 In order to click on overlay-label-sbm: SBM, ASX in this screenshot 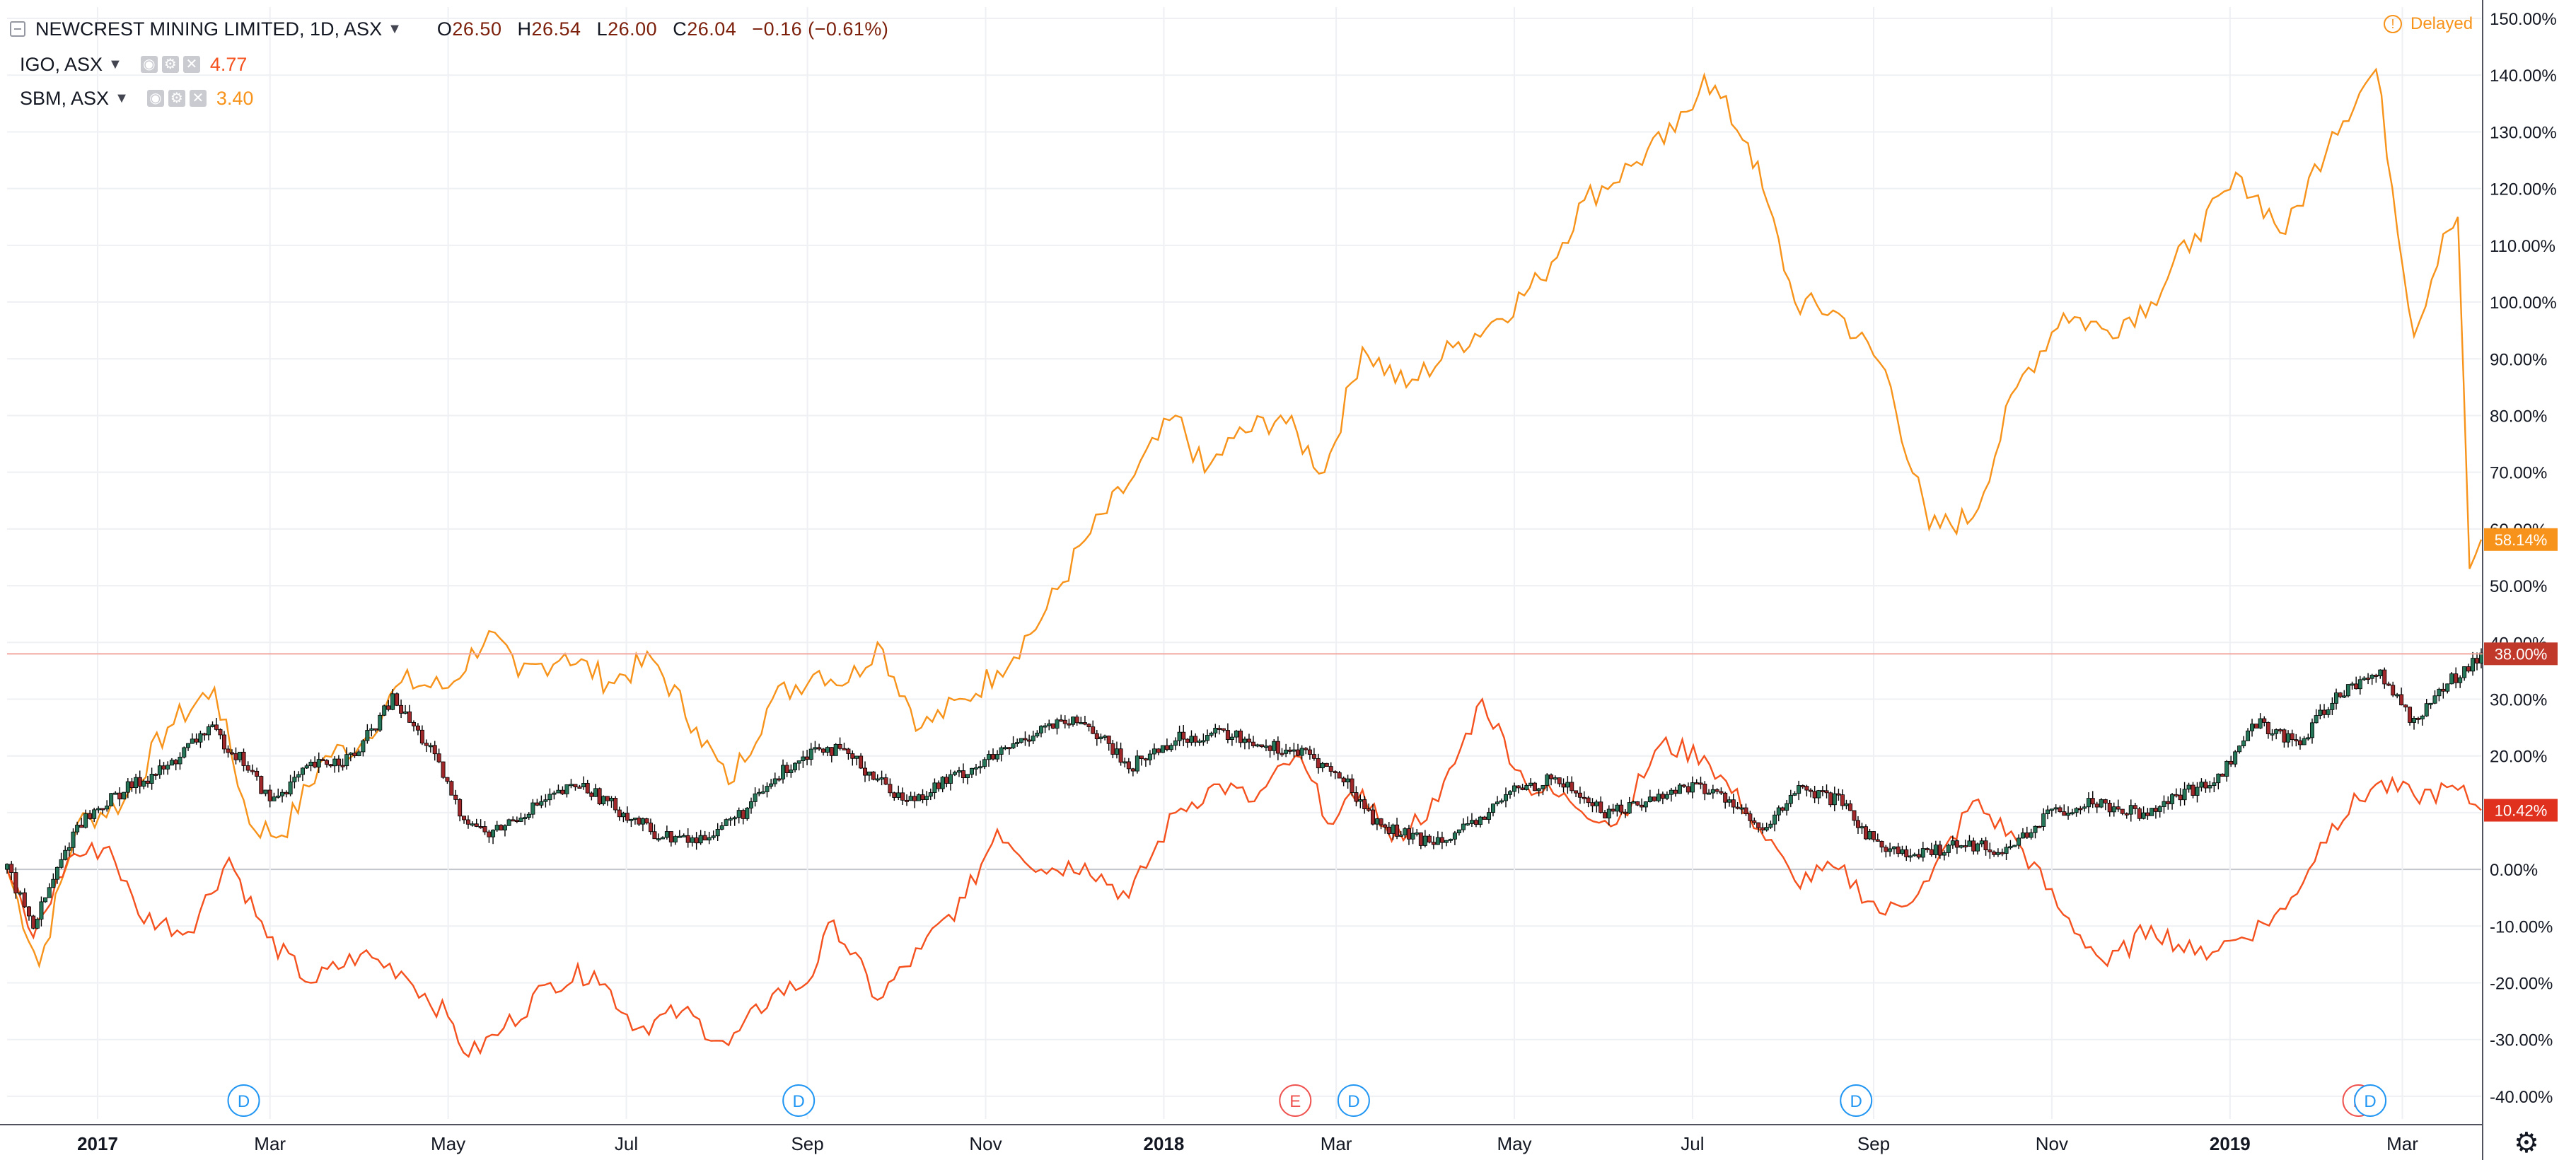, I will do `click(65, 98)`.